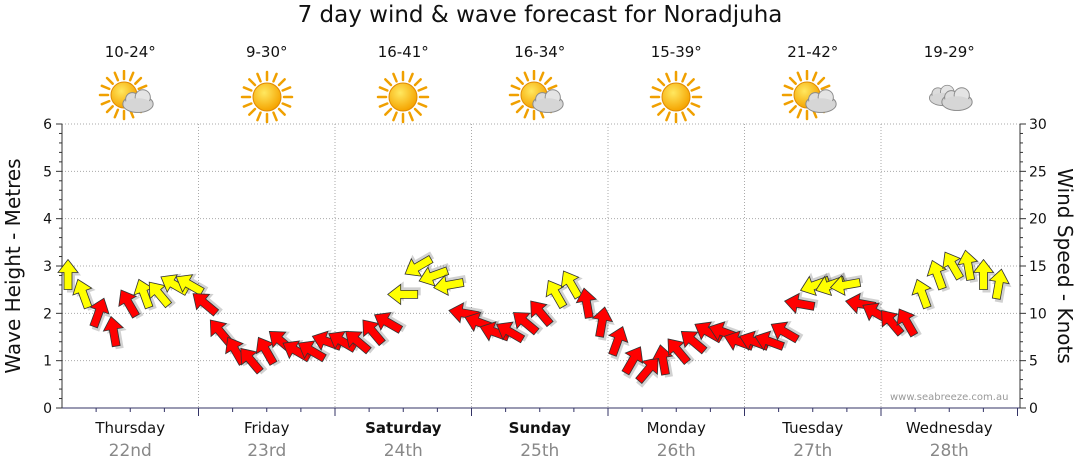 The height and width of the screenshot is (475, 1080). I want to click on y-tick-label-right: 15, so click(1038, 267).